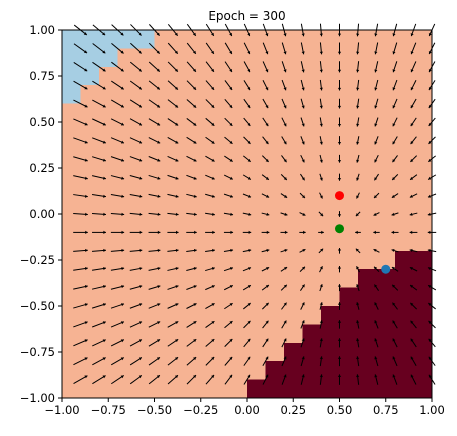 The height and width of the screenshot is (436, 457). Describe the element at coordinates (339, 196) in the screenshot. I see `data-point` at that location.